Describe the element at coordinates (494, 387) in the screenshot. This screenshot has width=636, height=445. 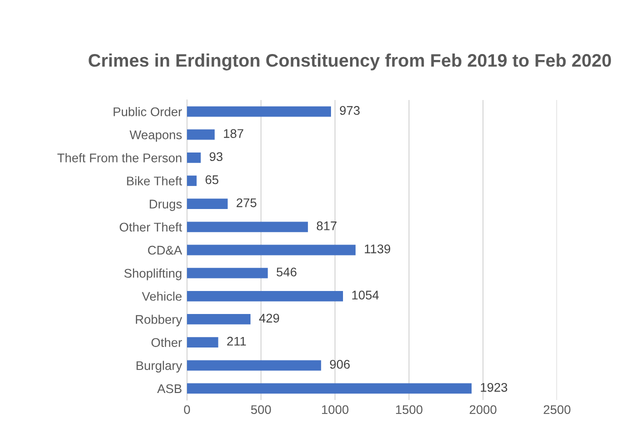
I see `data-label: 1923` at that location.